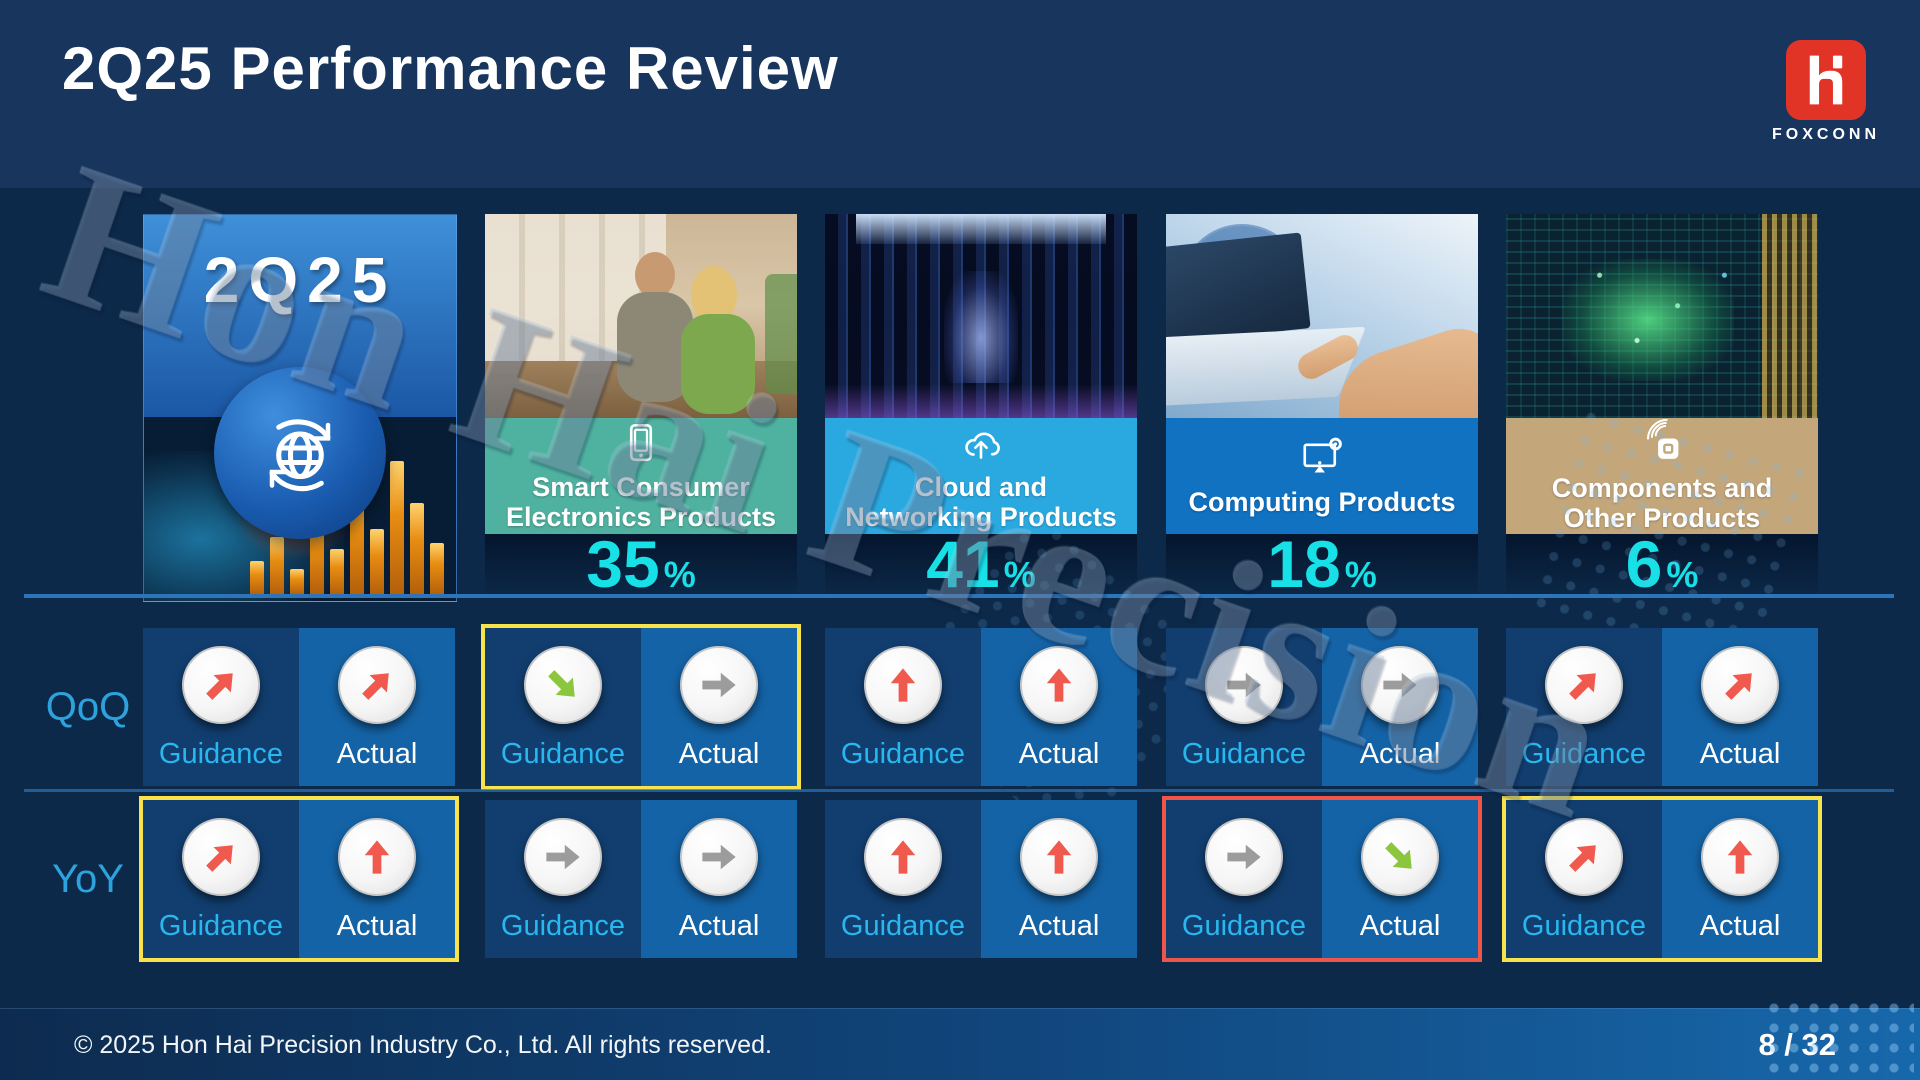 The image size is (1920, 1080). I want to click on qoq-smart-consumer-guidance-cell: Guidance, so click(563, 707).